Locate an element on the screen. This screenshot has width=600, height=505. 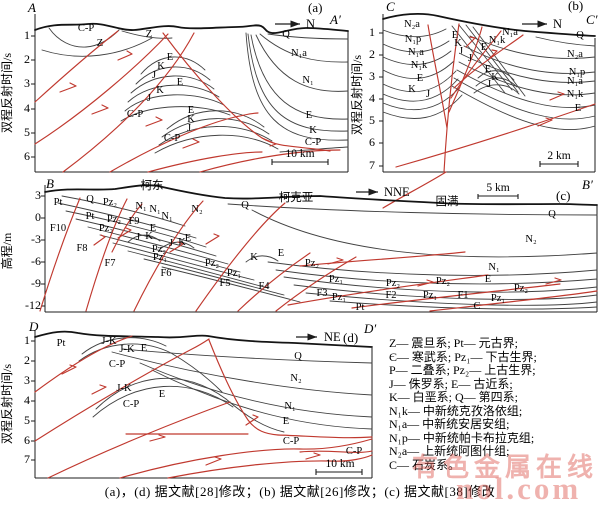
legend-item: J— 侏罗系; E— 古近系; is located at coordinates (451, 383).